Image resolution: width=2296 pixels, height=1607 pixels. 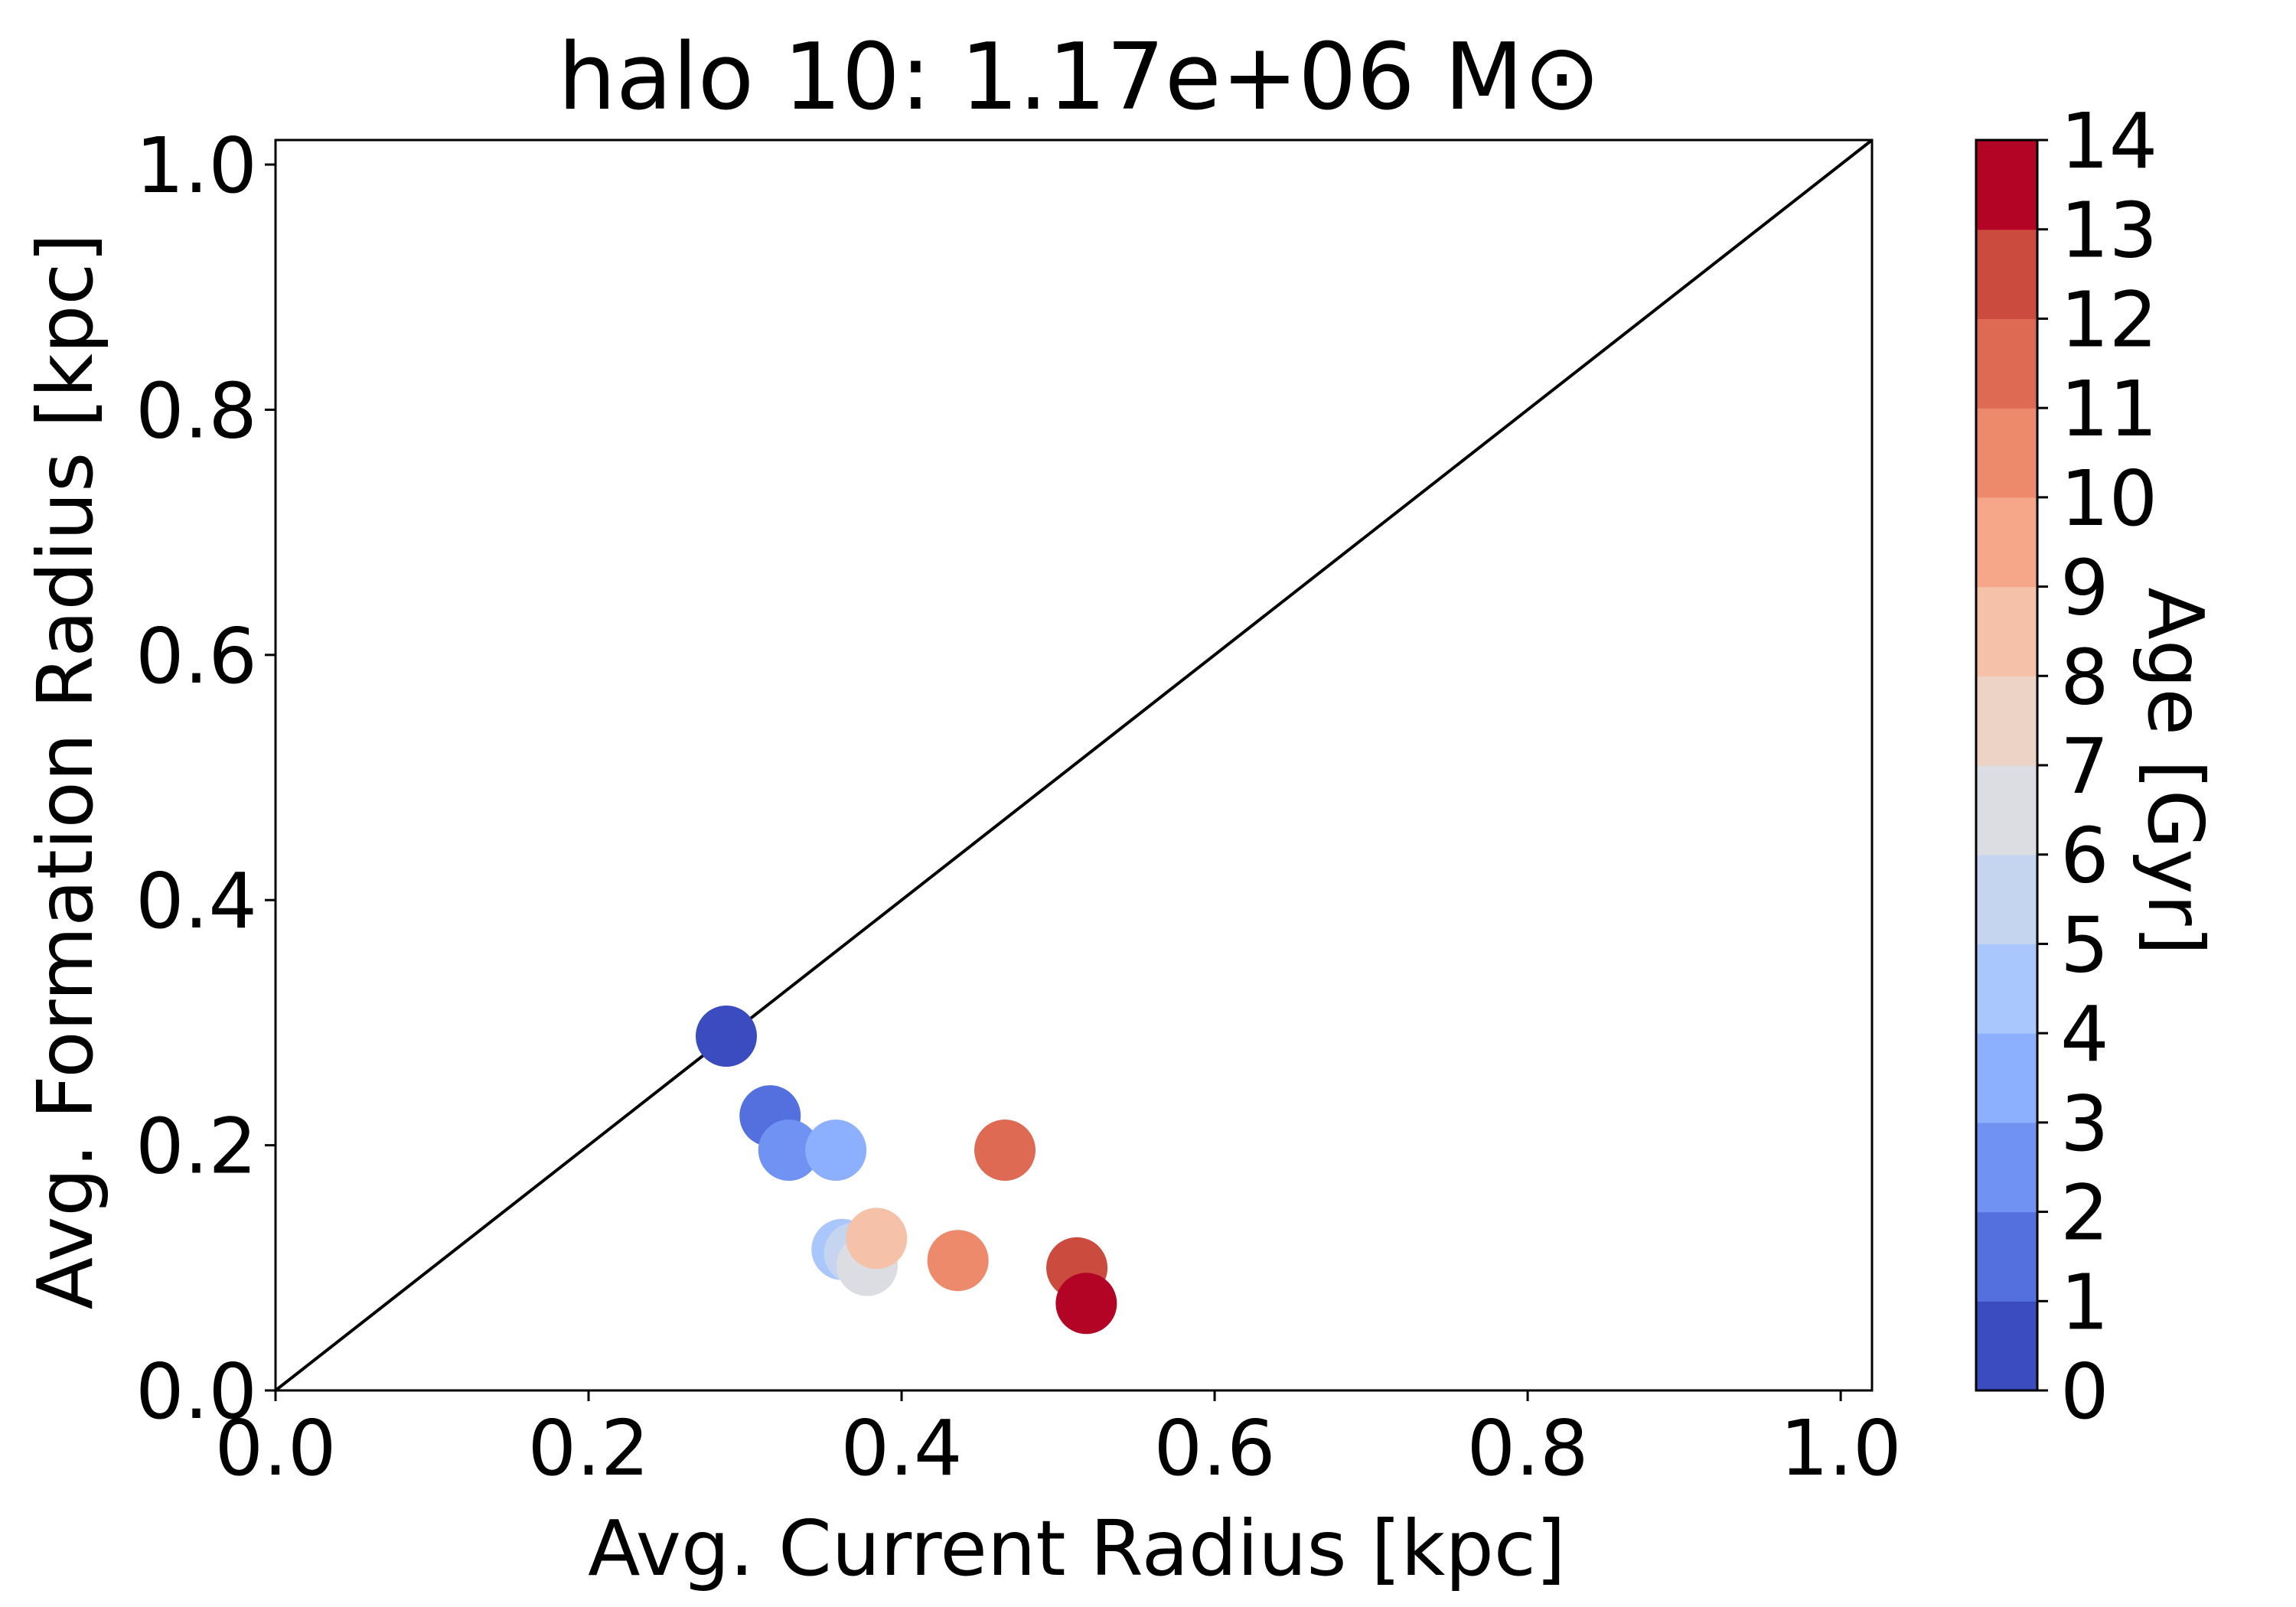 I want to click on y-tick-label: 0.6, so click(x=196, y=656).